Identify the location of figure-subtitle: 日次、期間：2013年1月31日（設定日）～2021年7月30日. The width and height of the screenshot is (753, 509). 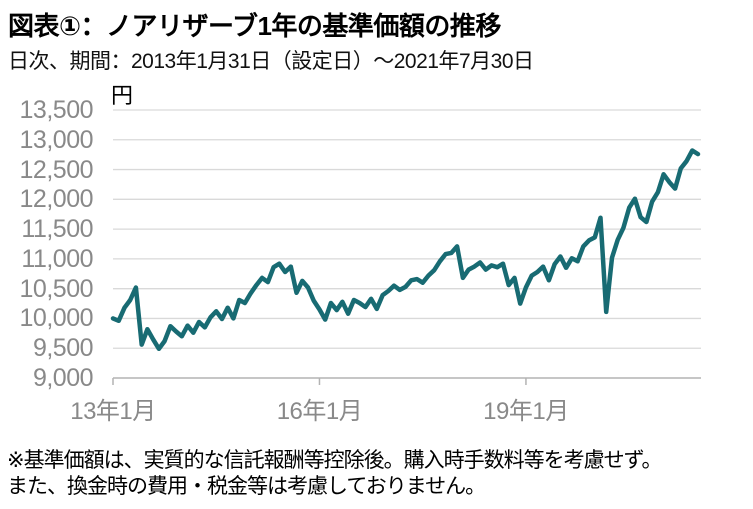
(271, 61).